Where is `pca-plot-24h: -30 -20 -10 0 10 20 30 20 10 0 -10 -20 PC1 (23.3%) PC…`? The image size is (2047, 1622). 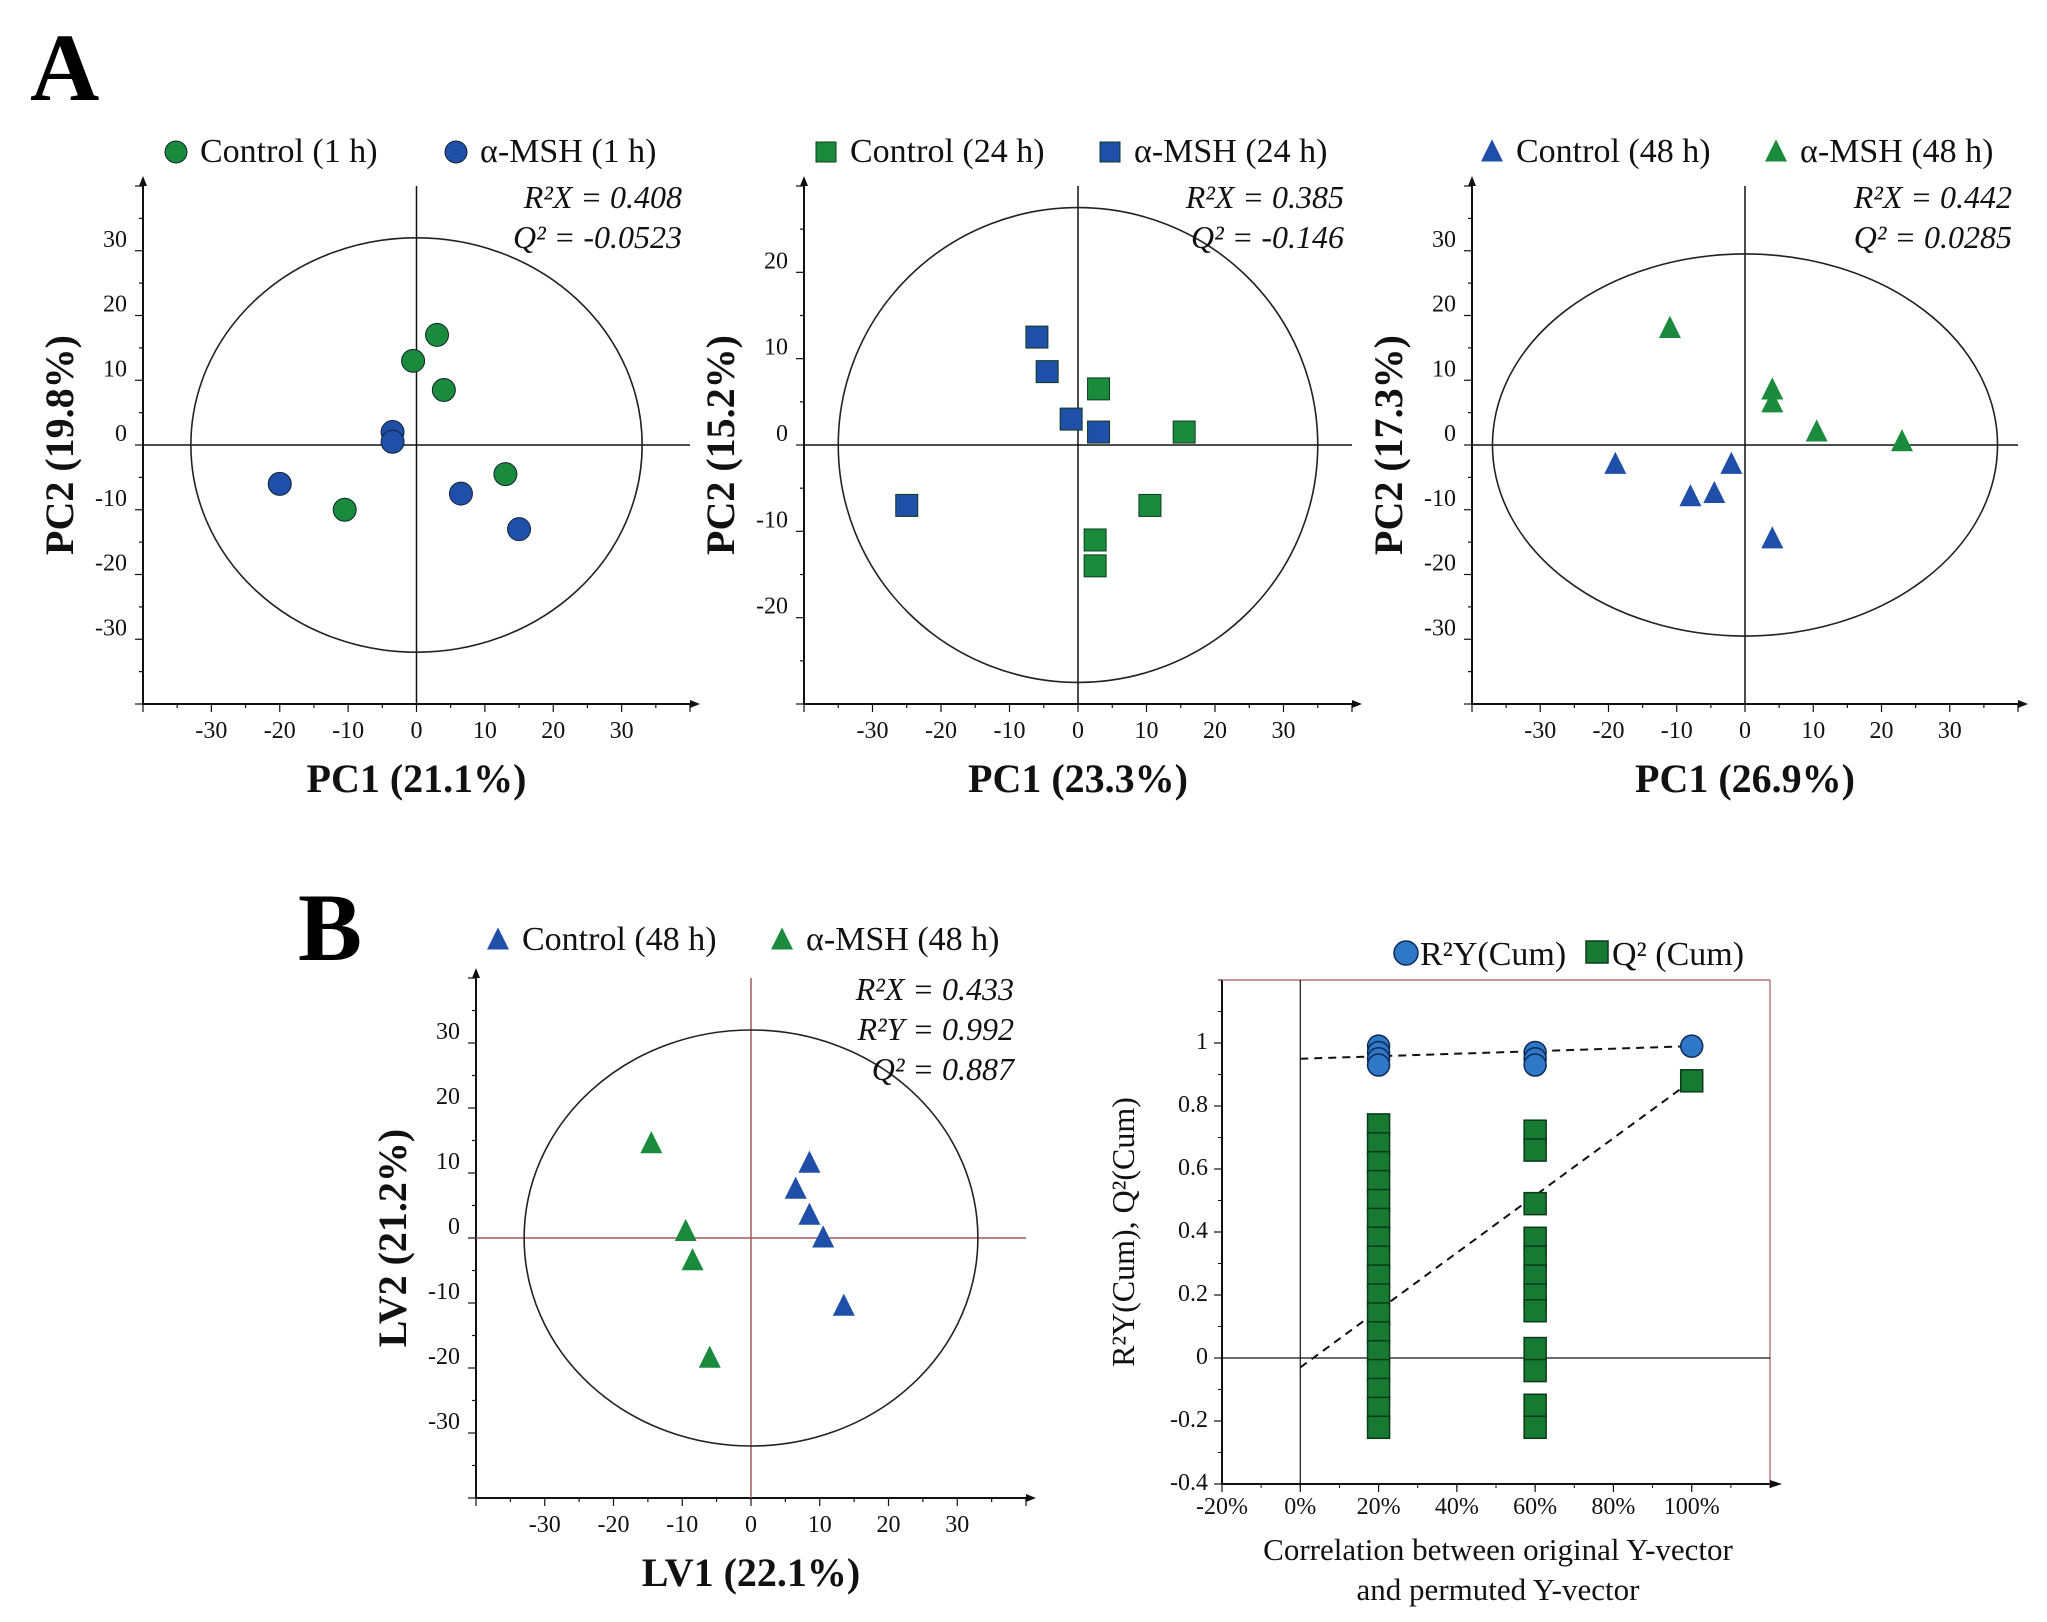
pca-plot-24h: -30 -20 -10 0 10 20 30 20 10 0 -10 -20 PC1 (23.3%) PC… is located at coordinates (1030, 467).